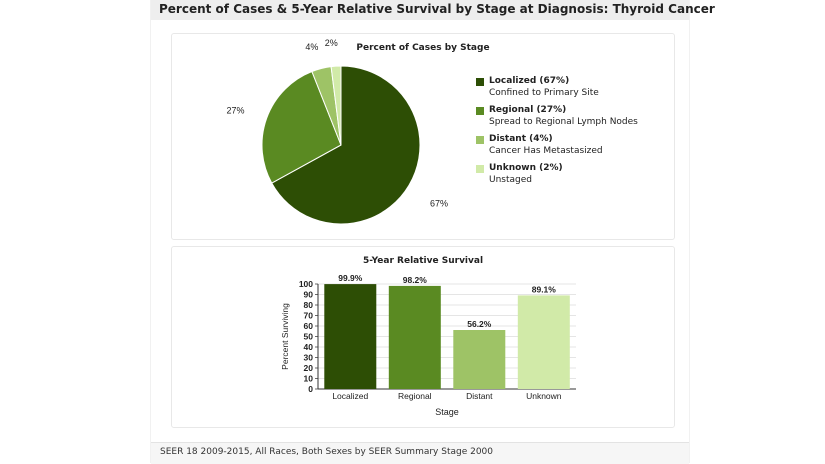 This screenshot has width=825, height=464. Describe the element at coordinates (544, 289) in the screenshot. I see `bar-value-label-unknown: 89.1%` at that location.